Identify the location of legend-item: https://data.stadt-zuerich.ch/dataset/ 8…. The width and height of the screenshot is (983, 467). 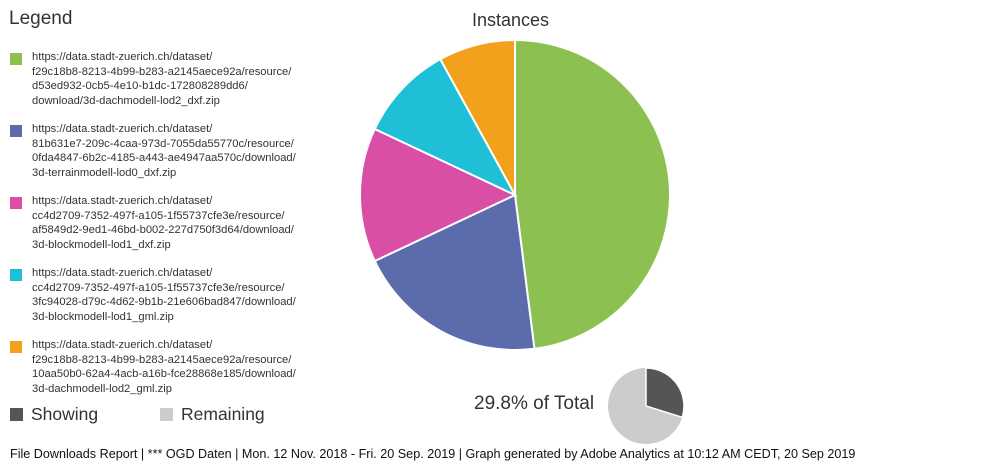
(182, 158).